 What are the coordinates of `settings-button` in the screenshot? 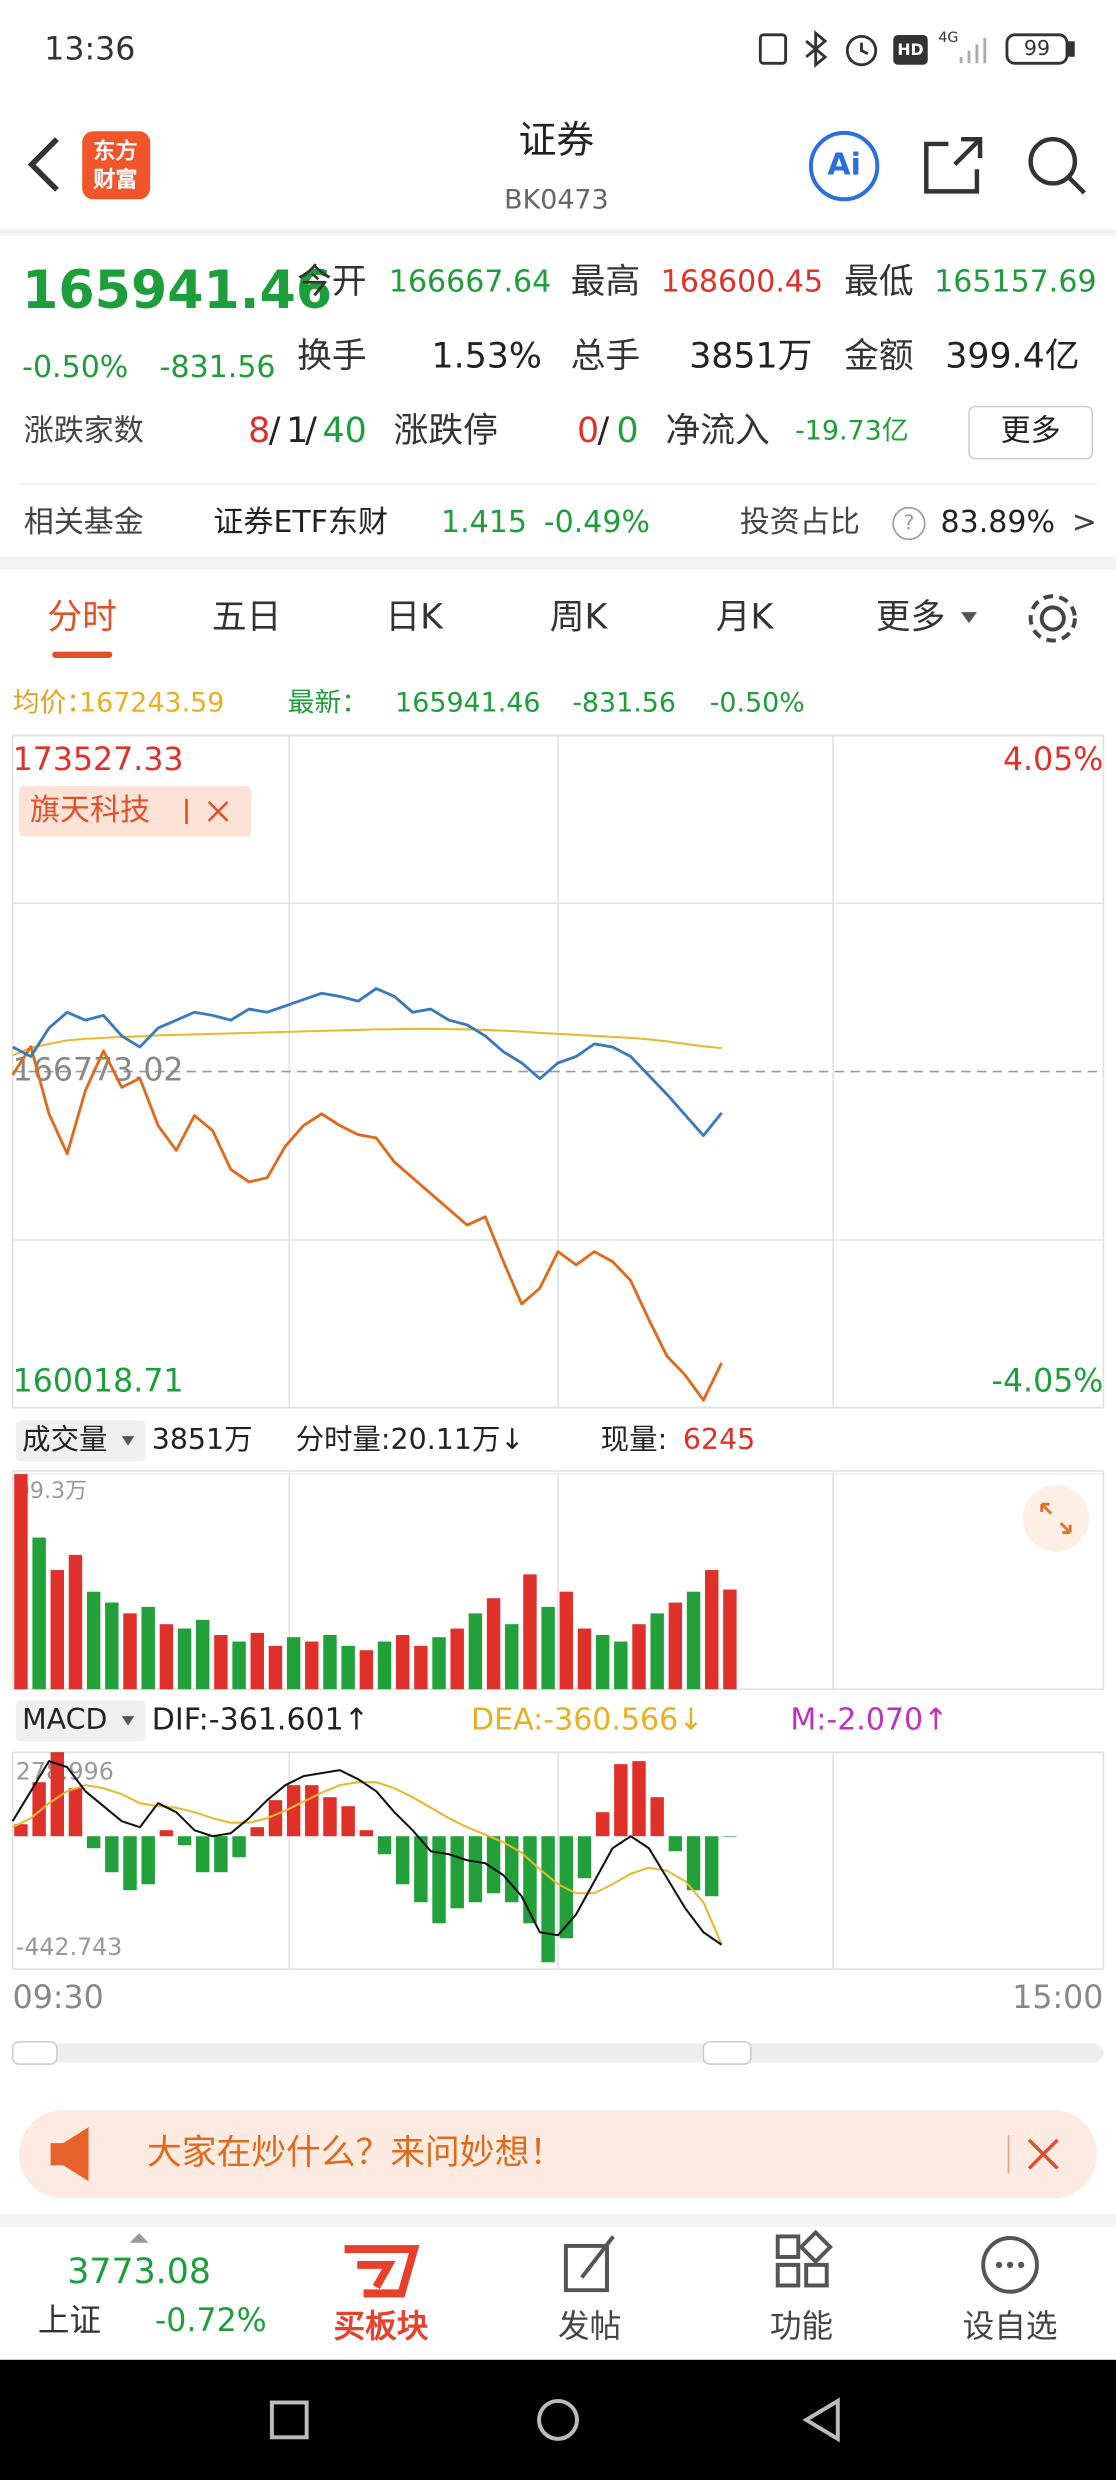 It's located at (1052, 618).